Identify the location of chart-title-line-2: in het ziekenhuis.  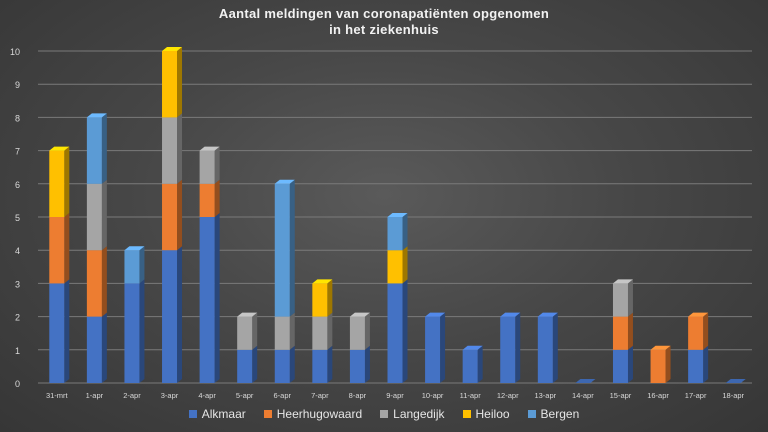
(384, 29).